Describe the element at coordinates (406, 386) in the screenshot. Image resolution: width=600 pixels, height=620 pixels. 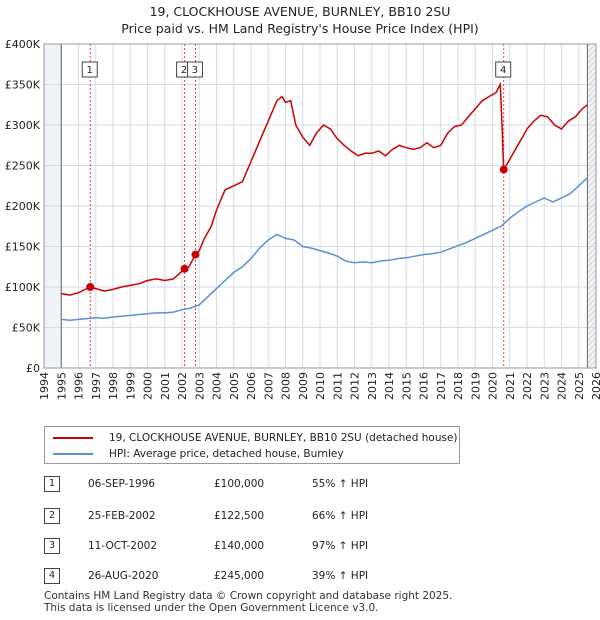
I see `x-tick-label: 2015` at that location.